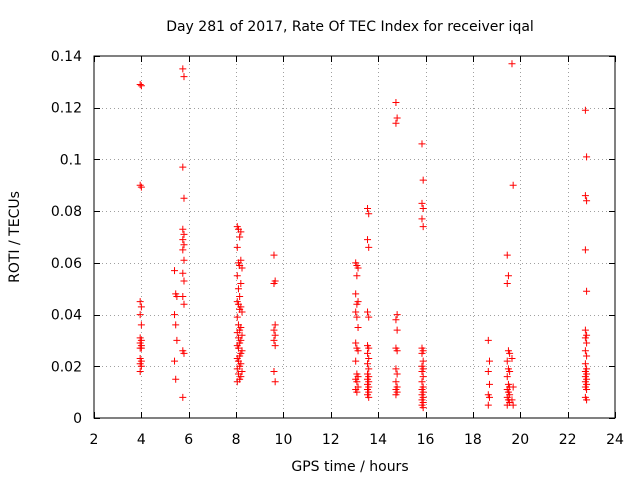 The height and width of the screenshot is (485, 640). I want to click on x-tick-label: 8, so click(236, 440).